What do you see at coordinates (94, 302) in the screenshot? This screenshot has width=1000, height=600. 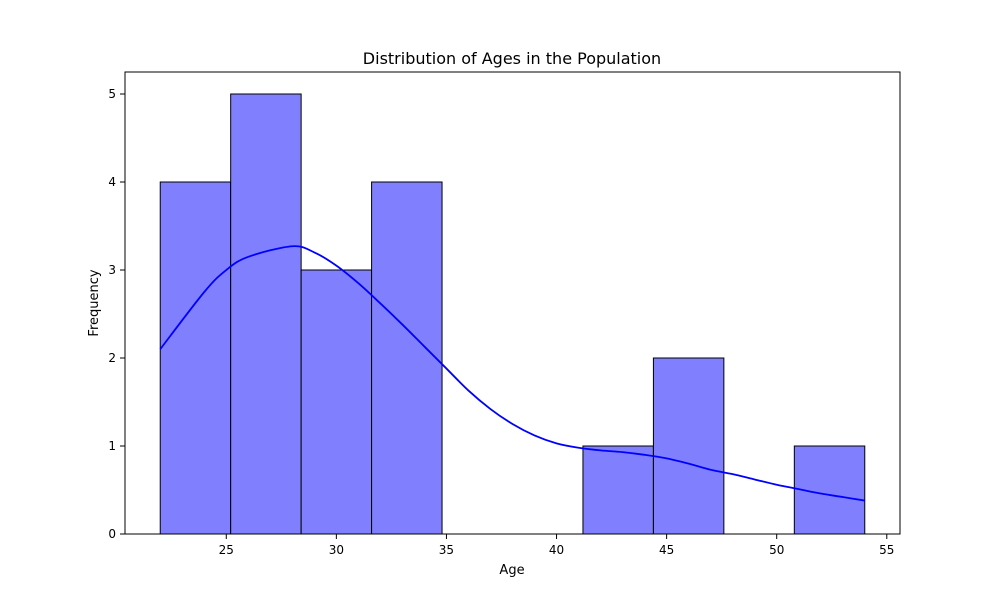 I see `y-axis-label: Frequency` at bounding box center [94, 302].